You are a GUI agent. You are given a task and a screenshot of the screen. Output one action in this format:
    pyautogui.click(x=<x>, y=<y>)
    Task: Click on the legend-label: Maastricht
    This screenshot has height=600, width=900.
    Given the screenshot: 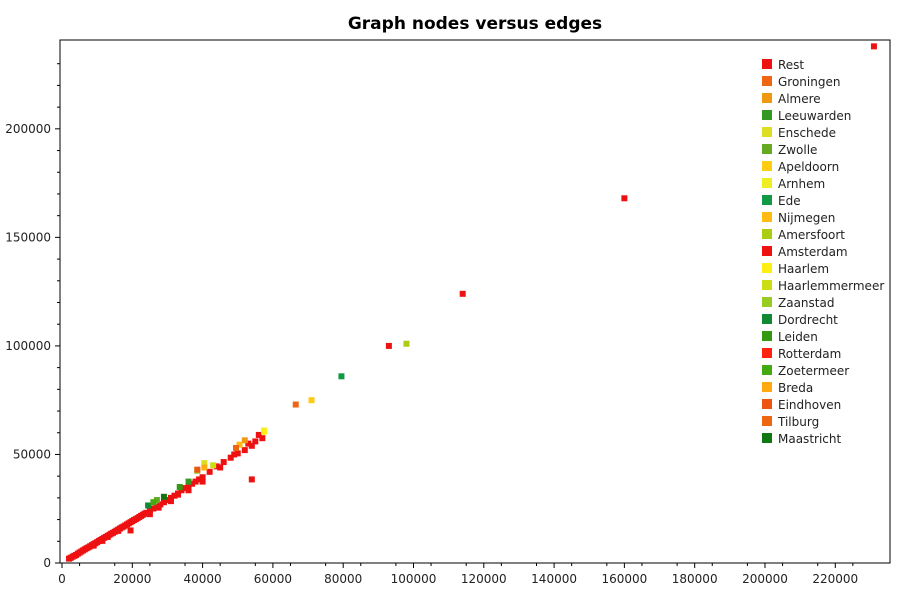 What is the action you would take?
    pyautogui.click(x=809, y=439)
    